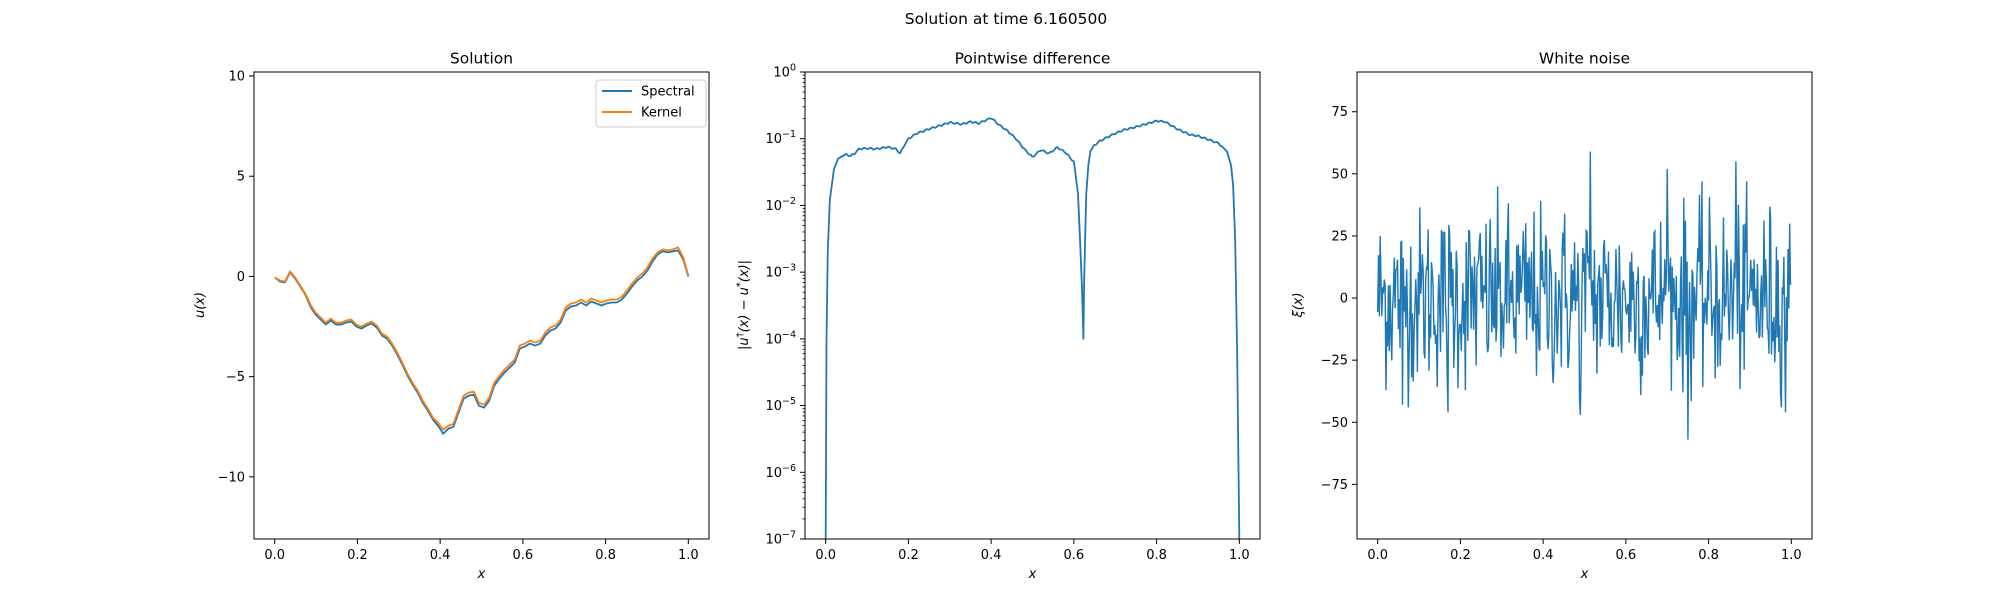 Image resolution: width=2000 pixels, height=600 pixels. Describe the element at coordinates (1339, 112) in the screenshot. I see `y-tick-label: 75` at that location.